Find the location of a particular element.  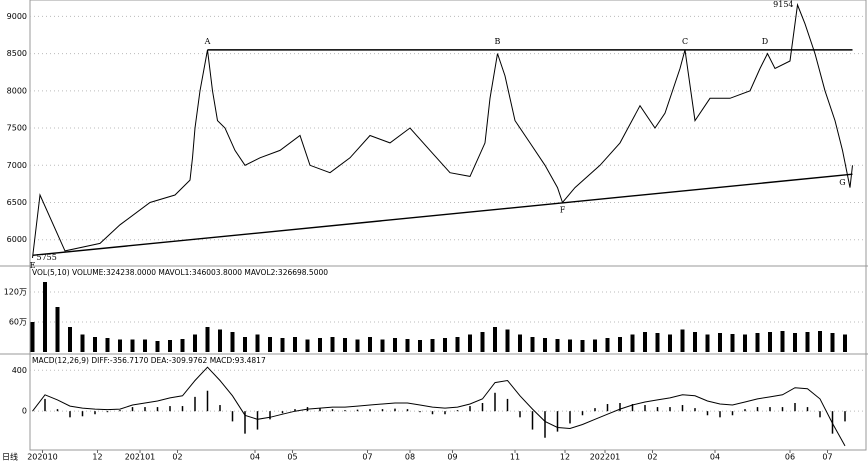

annotation: F is located at coordinates (563, 209).